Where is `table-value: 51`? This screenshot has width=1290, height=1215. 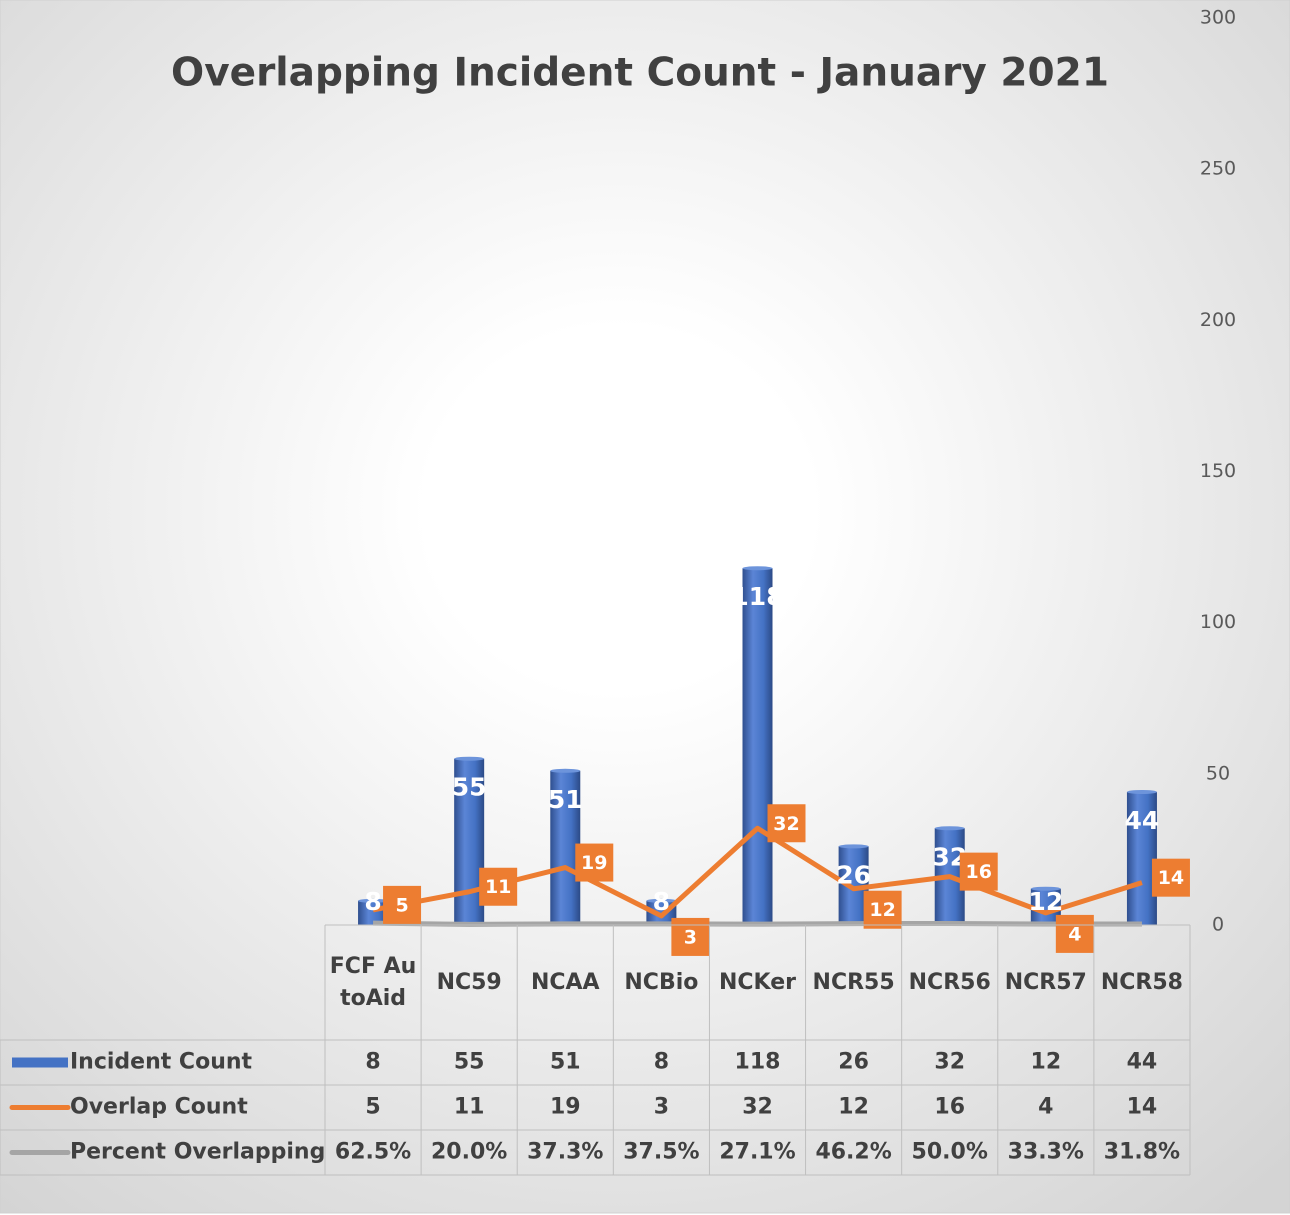 table-value: 51 is located at coordinates (565, 1062).